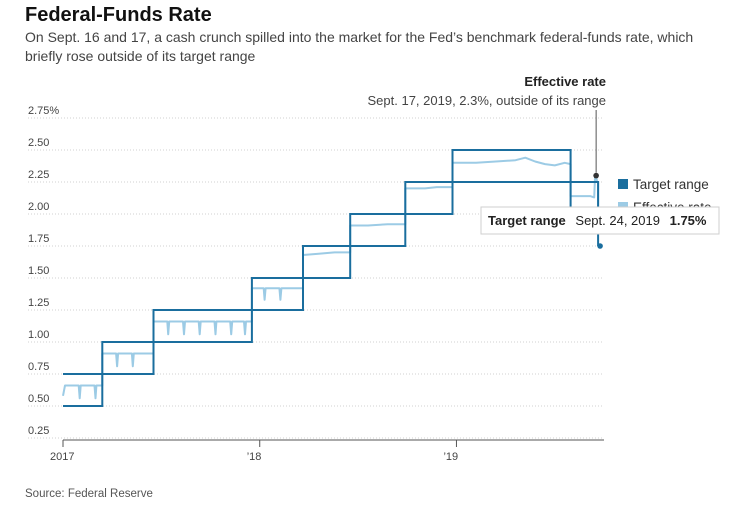 The height and width of the screenshot is (509, 744). What do you see at coordinates (38, 175) in the screenshot?
I see `y-tick-label: 2.25` at bounding box center [38, 175].